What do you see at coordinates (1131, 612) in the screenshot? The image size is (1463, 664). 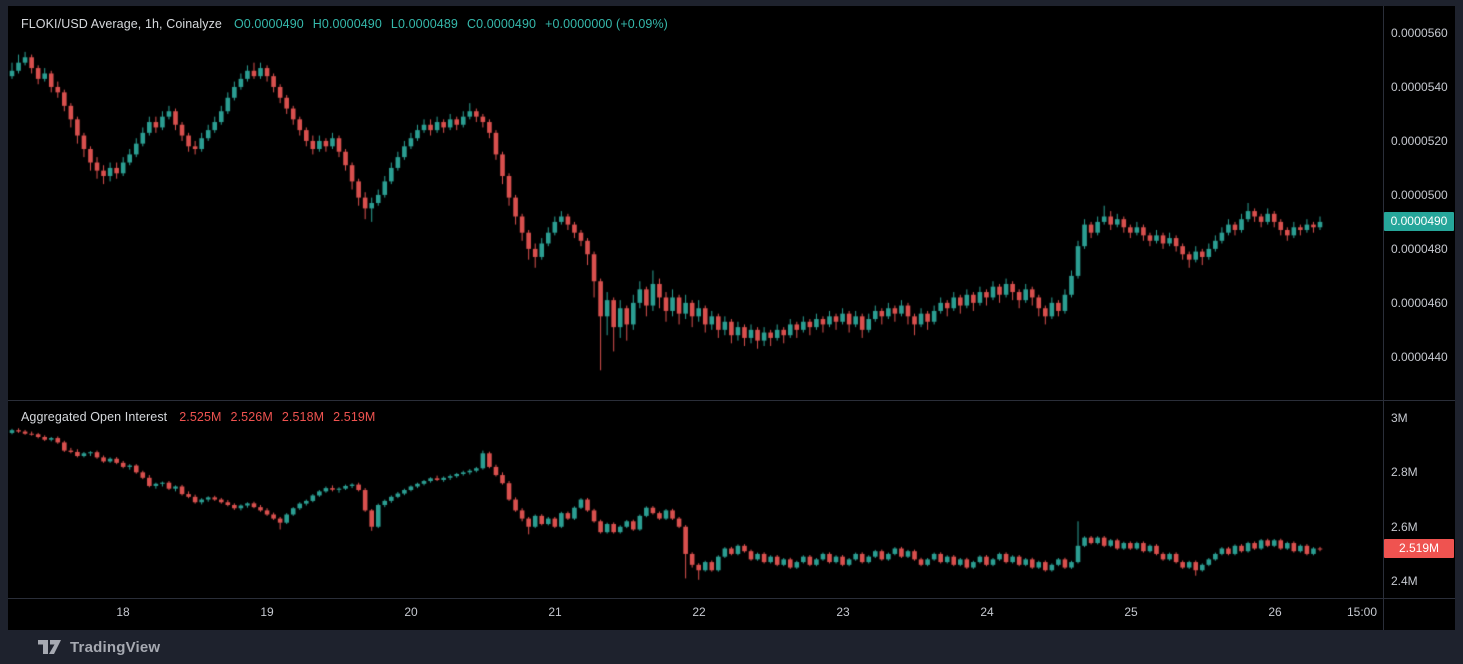 I see `time-axis-tick-label: 25` at bounding box center [1131, 612].